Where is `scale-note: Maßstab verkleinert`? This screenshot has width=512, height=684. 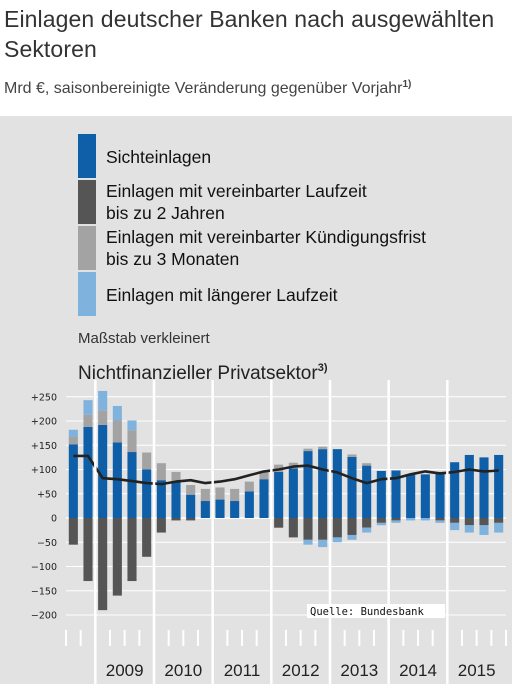
scale-note: Maßstab verkleinert is located at coordinates (144, 338).